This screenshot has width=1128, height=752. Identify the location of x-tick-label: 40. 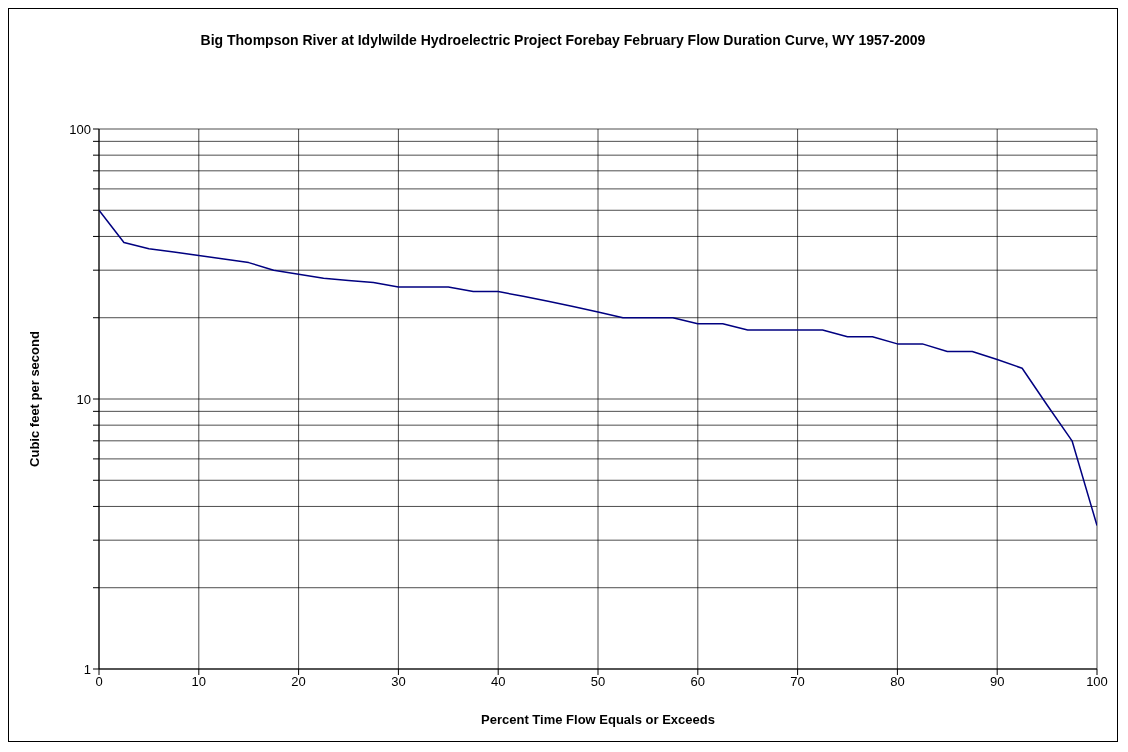
(498, 682).